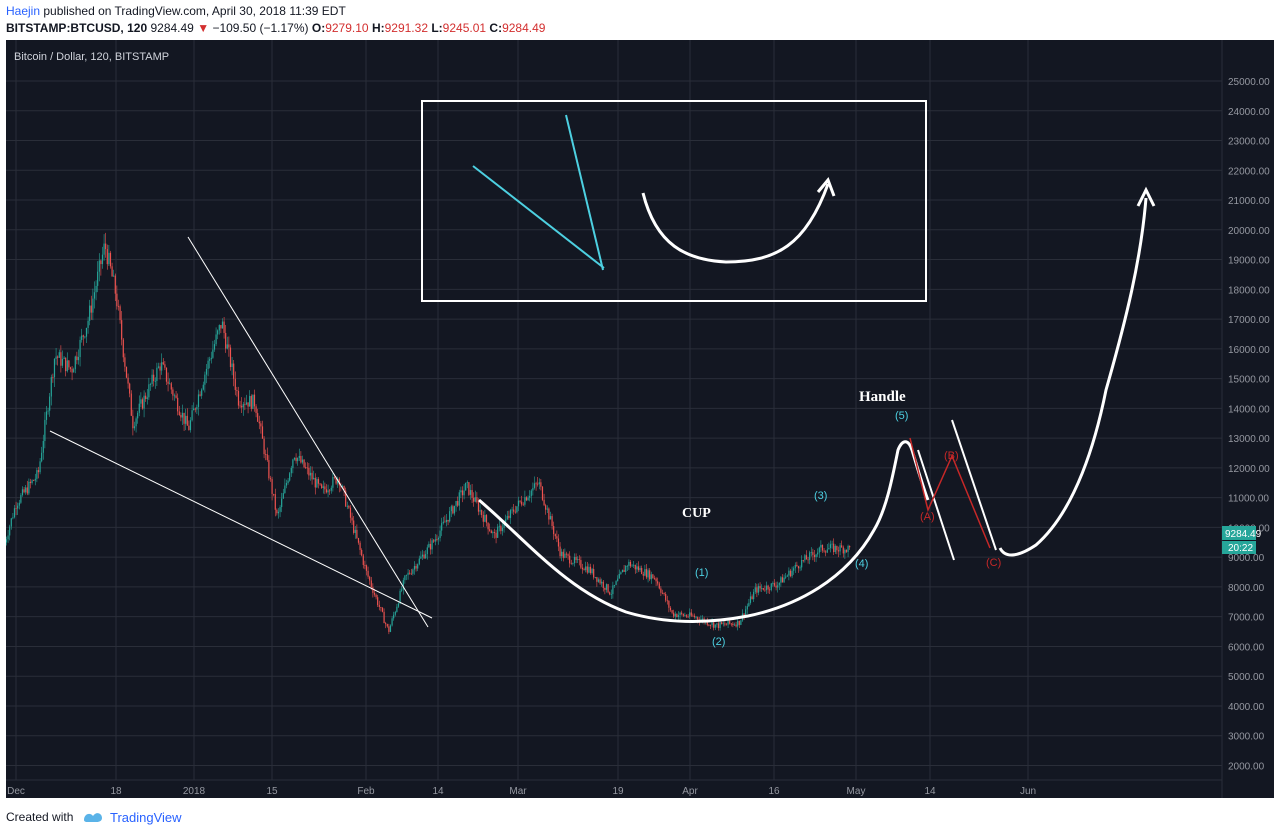 Image resolution: width=1280 pixels, height=833 pixels. Describe the element at coordinates (993, 563) in the screenshot. I see `wave-c-label: (C)` at that location.